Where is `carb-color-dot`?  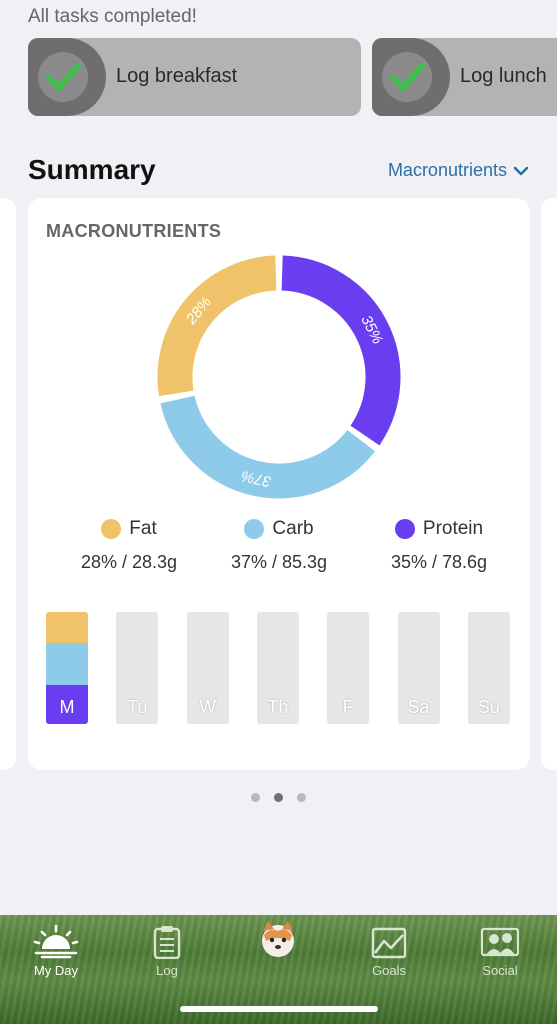 carb-color-dot is located at coordinates (254, 529).